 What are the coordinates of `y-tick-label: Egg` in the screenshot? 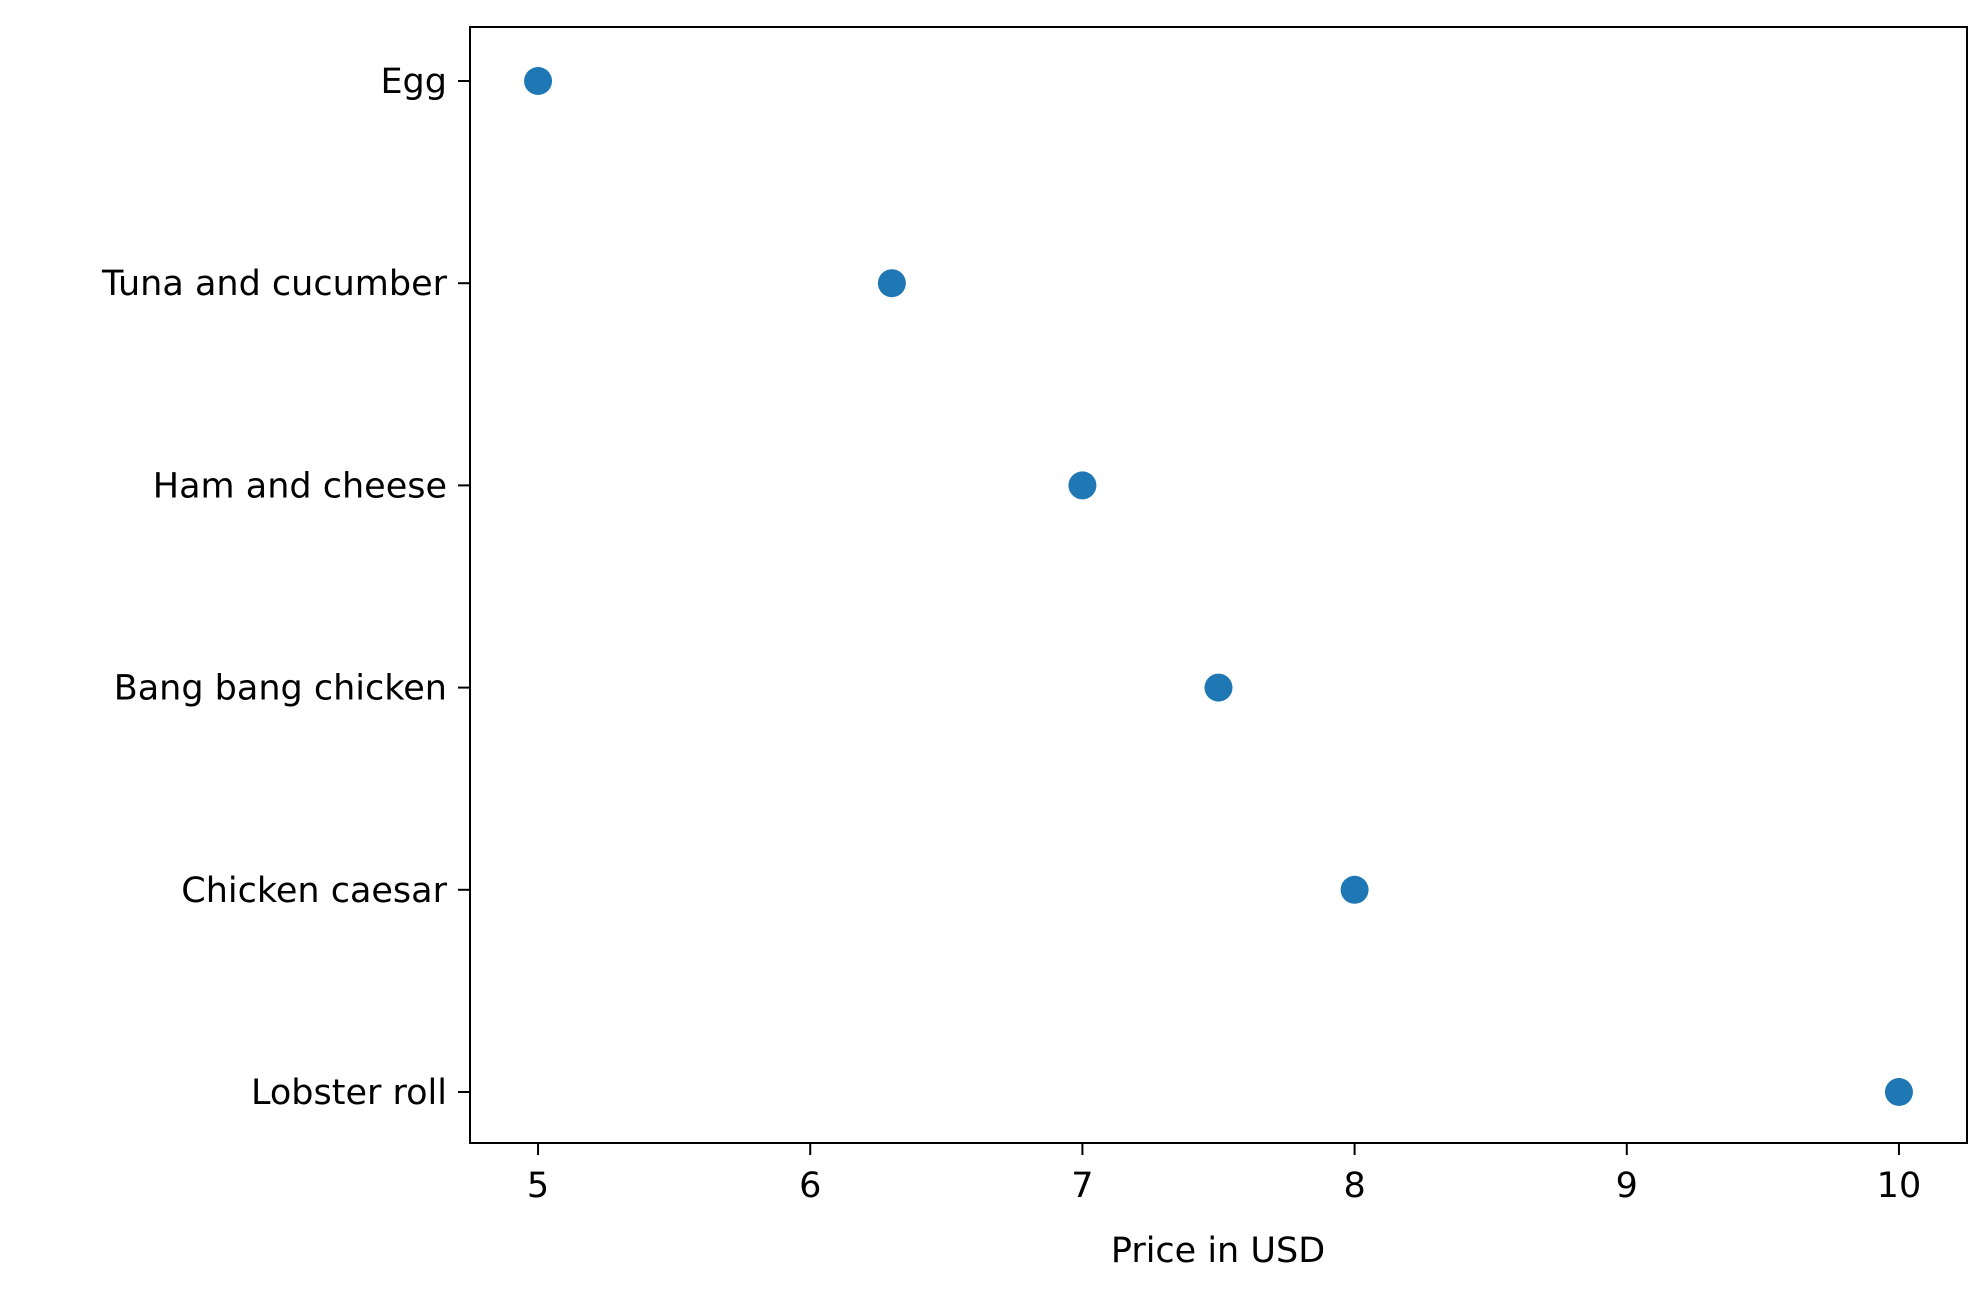 It's located at (413, 82).